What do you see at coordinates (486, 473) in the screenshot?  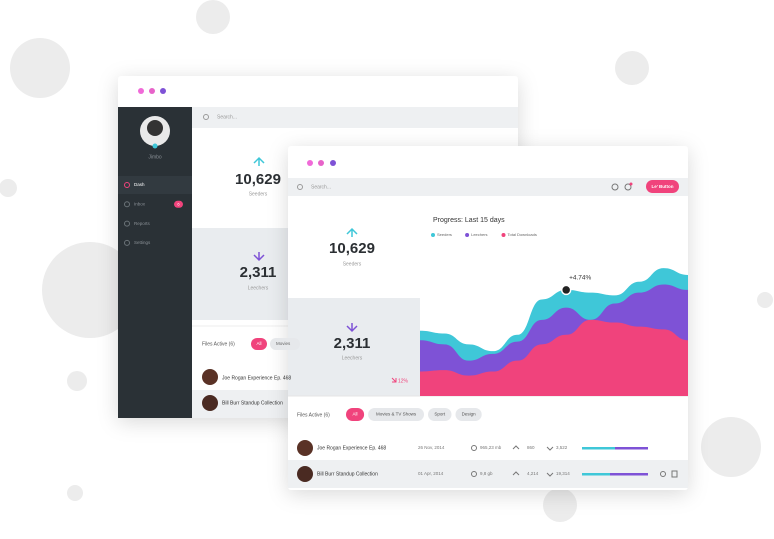 I see `row-size: 9,8 gb` at bounding box center [486, 473].